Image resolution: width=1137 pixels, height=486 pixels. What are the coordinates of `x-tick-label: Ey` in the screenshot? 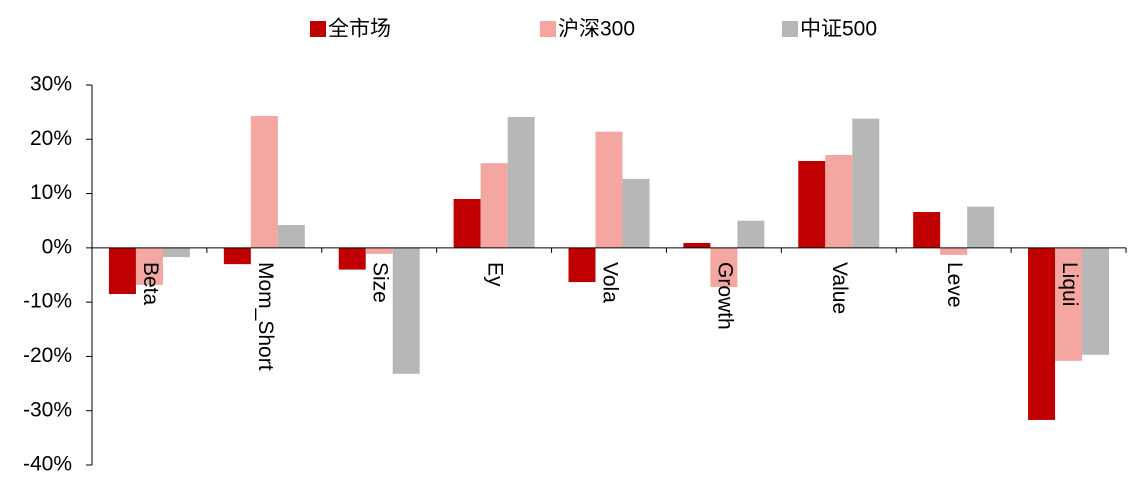 It's located at (495, 274).